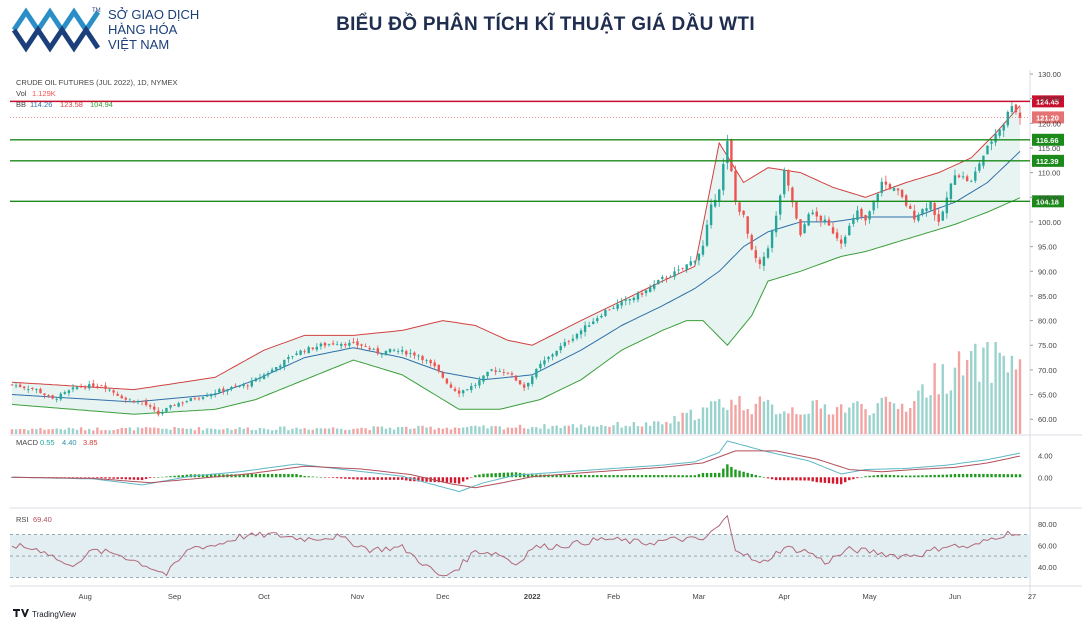 The height and width of the screenshot is (636, 1091). What do you see at coordinates (784, 596) in the screenshot?
I see `time-tick-label: Apr` at bounding box center [784, 596].